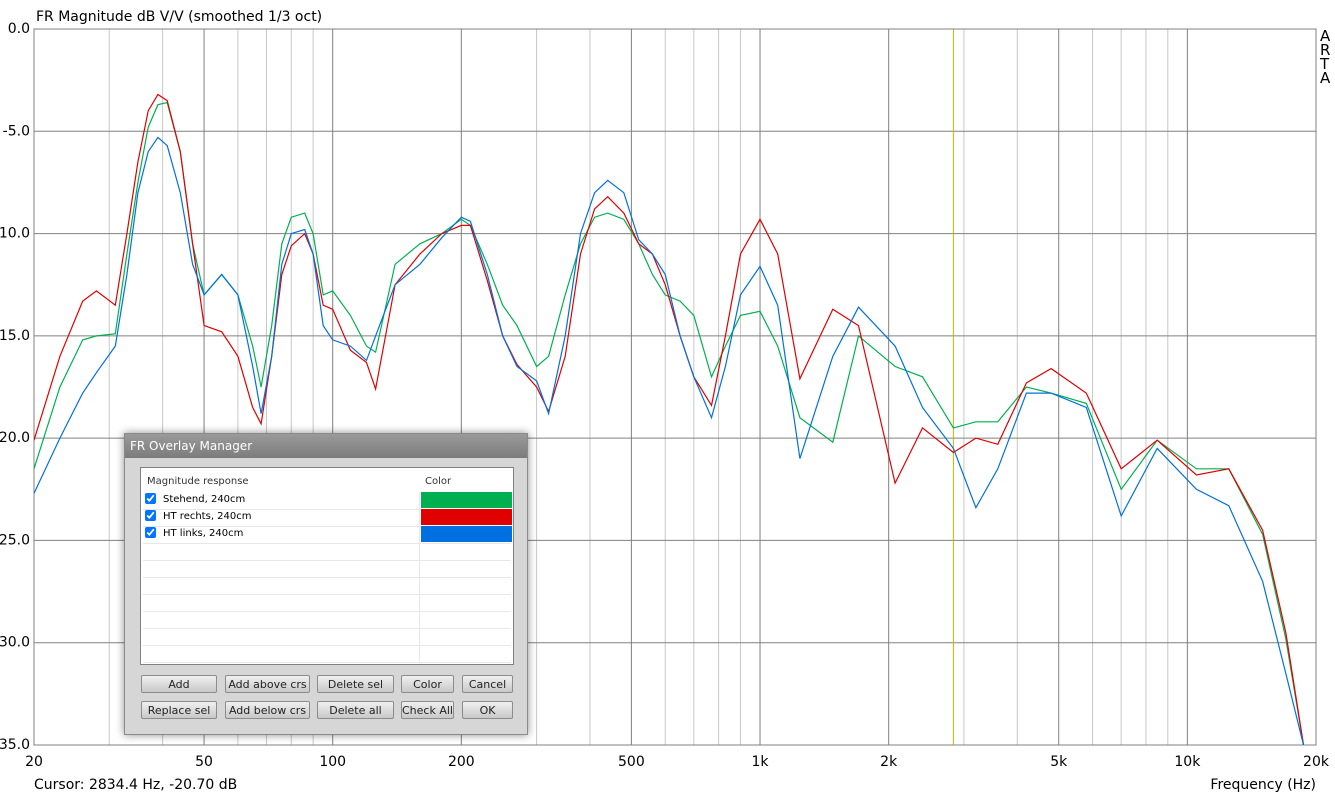 Image resolution: width=1335 pixels, height=796 pixels. Describe the element at coordinates (179, 17) in the screenshot. I see `chart-title: FR Magnitude dB V/V (smoothed 1/3 oct)` at that location.